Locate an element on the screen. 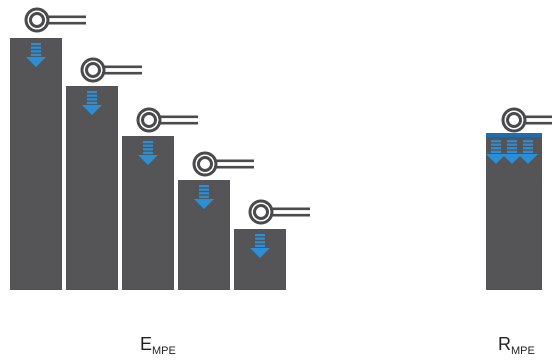 This screenshot has height=361, width=552. empe-caption: EMPE is located at coordinates (158, 345).